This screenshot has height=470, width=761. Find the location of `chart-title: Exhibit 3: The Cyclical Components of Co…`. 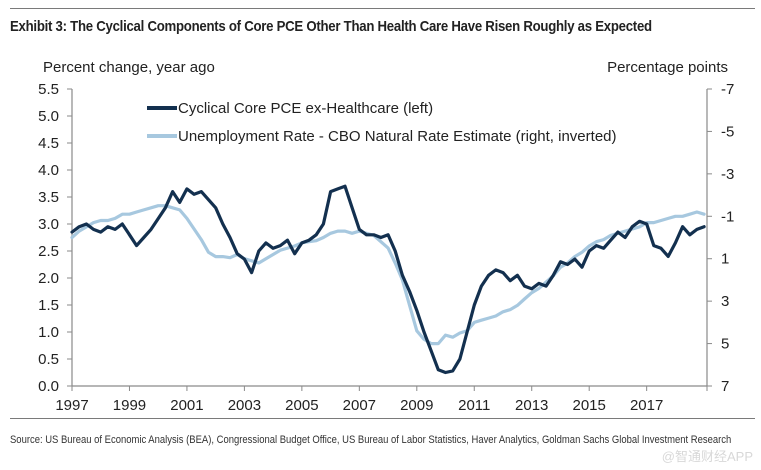

chart-title: Exhibit 3: The Cyclical Components of Co… is located at coordinates (331, 26).